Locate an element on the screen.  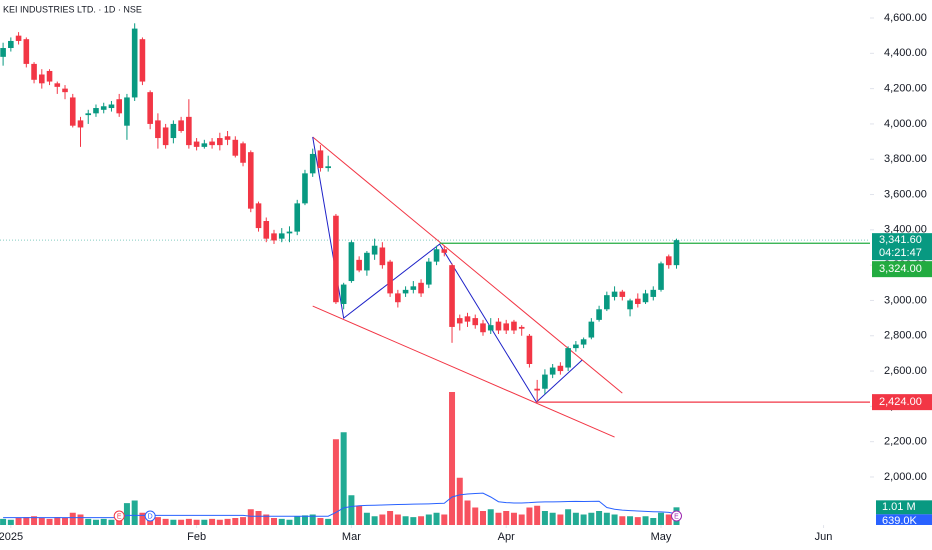
x-tick-label: Feb is located at coordinates (196, 537).